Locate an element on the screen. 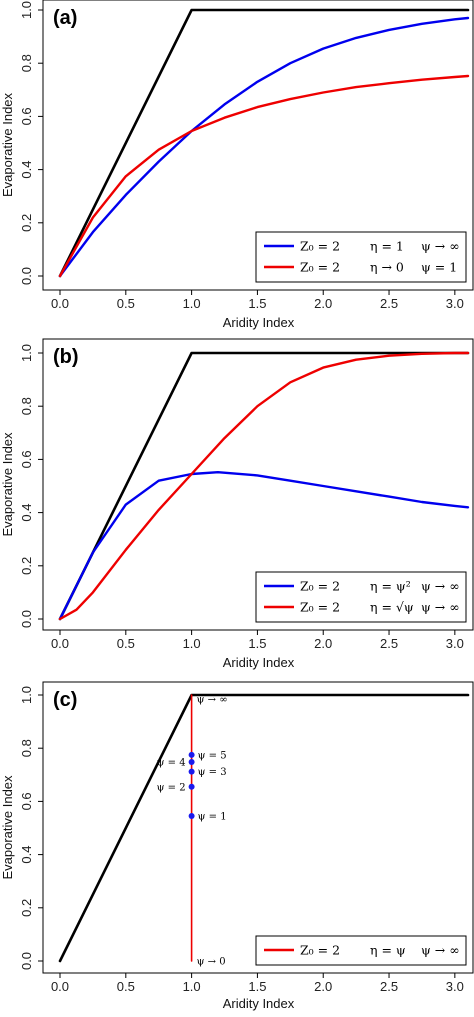 Image resolution: width=474 pixels, height=1017 pixels. psi-point-label: ψ = 4 is located at coordinates (171, 763).